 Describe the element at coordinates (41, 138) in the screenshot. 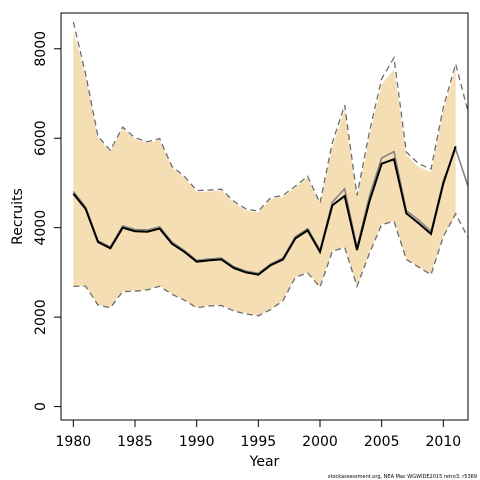

I see `y-tick-label: 6000` at that location.